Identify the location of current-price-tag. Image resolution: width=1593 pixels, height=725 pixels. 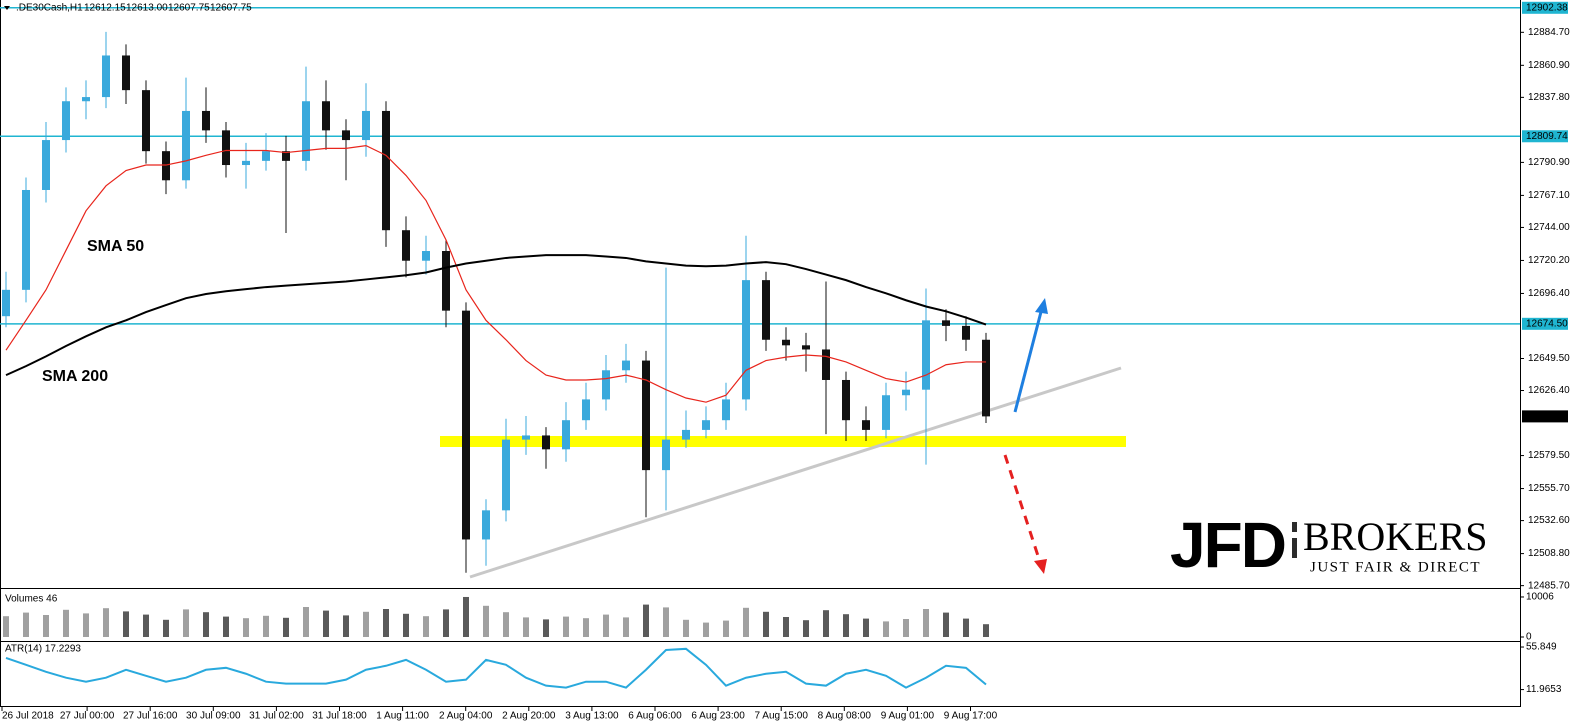
(1545, 416).